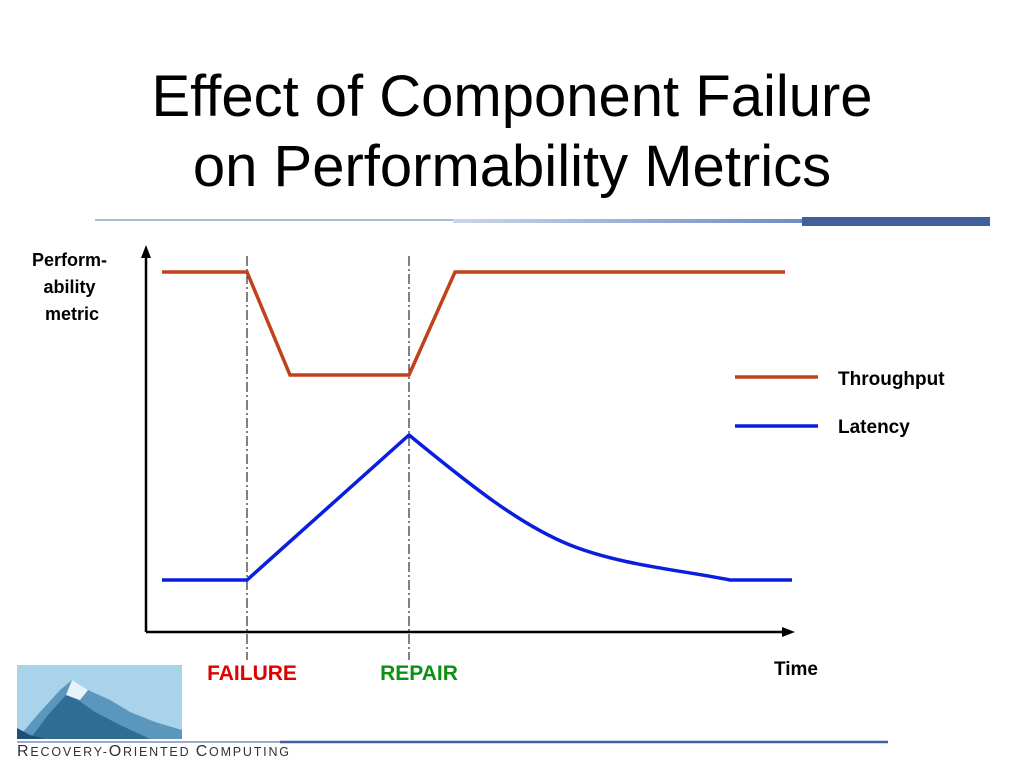  I want to click on footer-branding: RECOVERY-ORIENTED COMPUTING, so click(154, 751).